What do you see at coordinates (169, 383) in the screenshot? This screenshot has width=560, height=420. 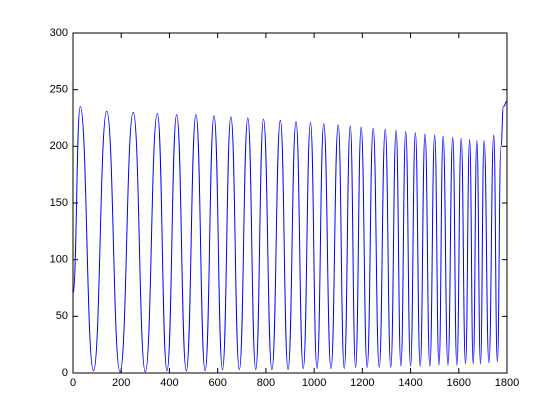 I see `x-tick-label: 400` at bounding box center [169, 383].